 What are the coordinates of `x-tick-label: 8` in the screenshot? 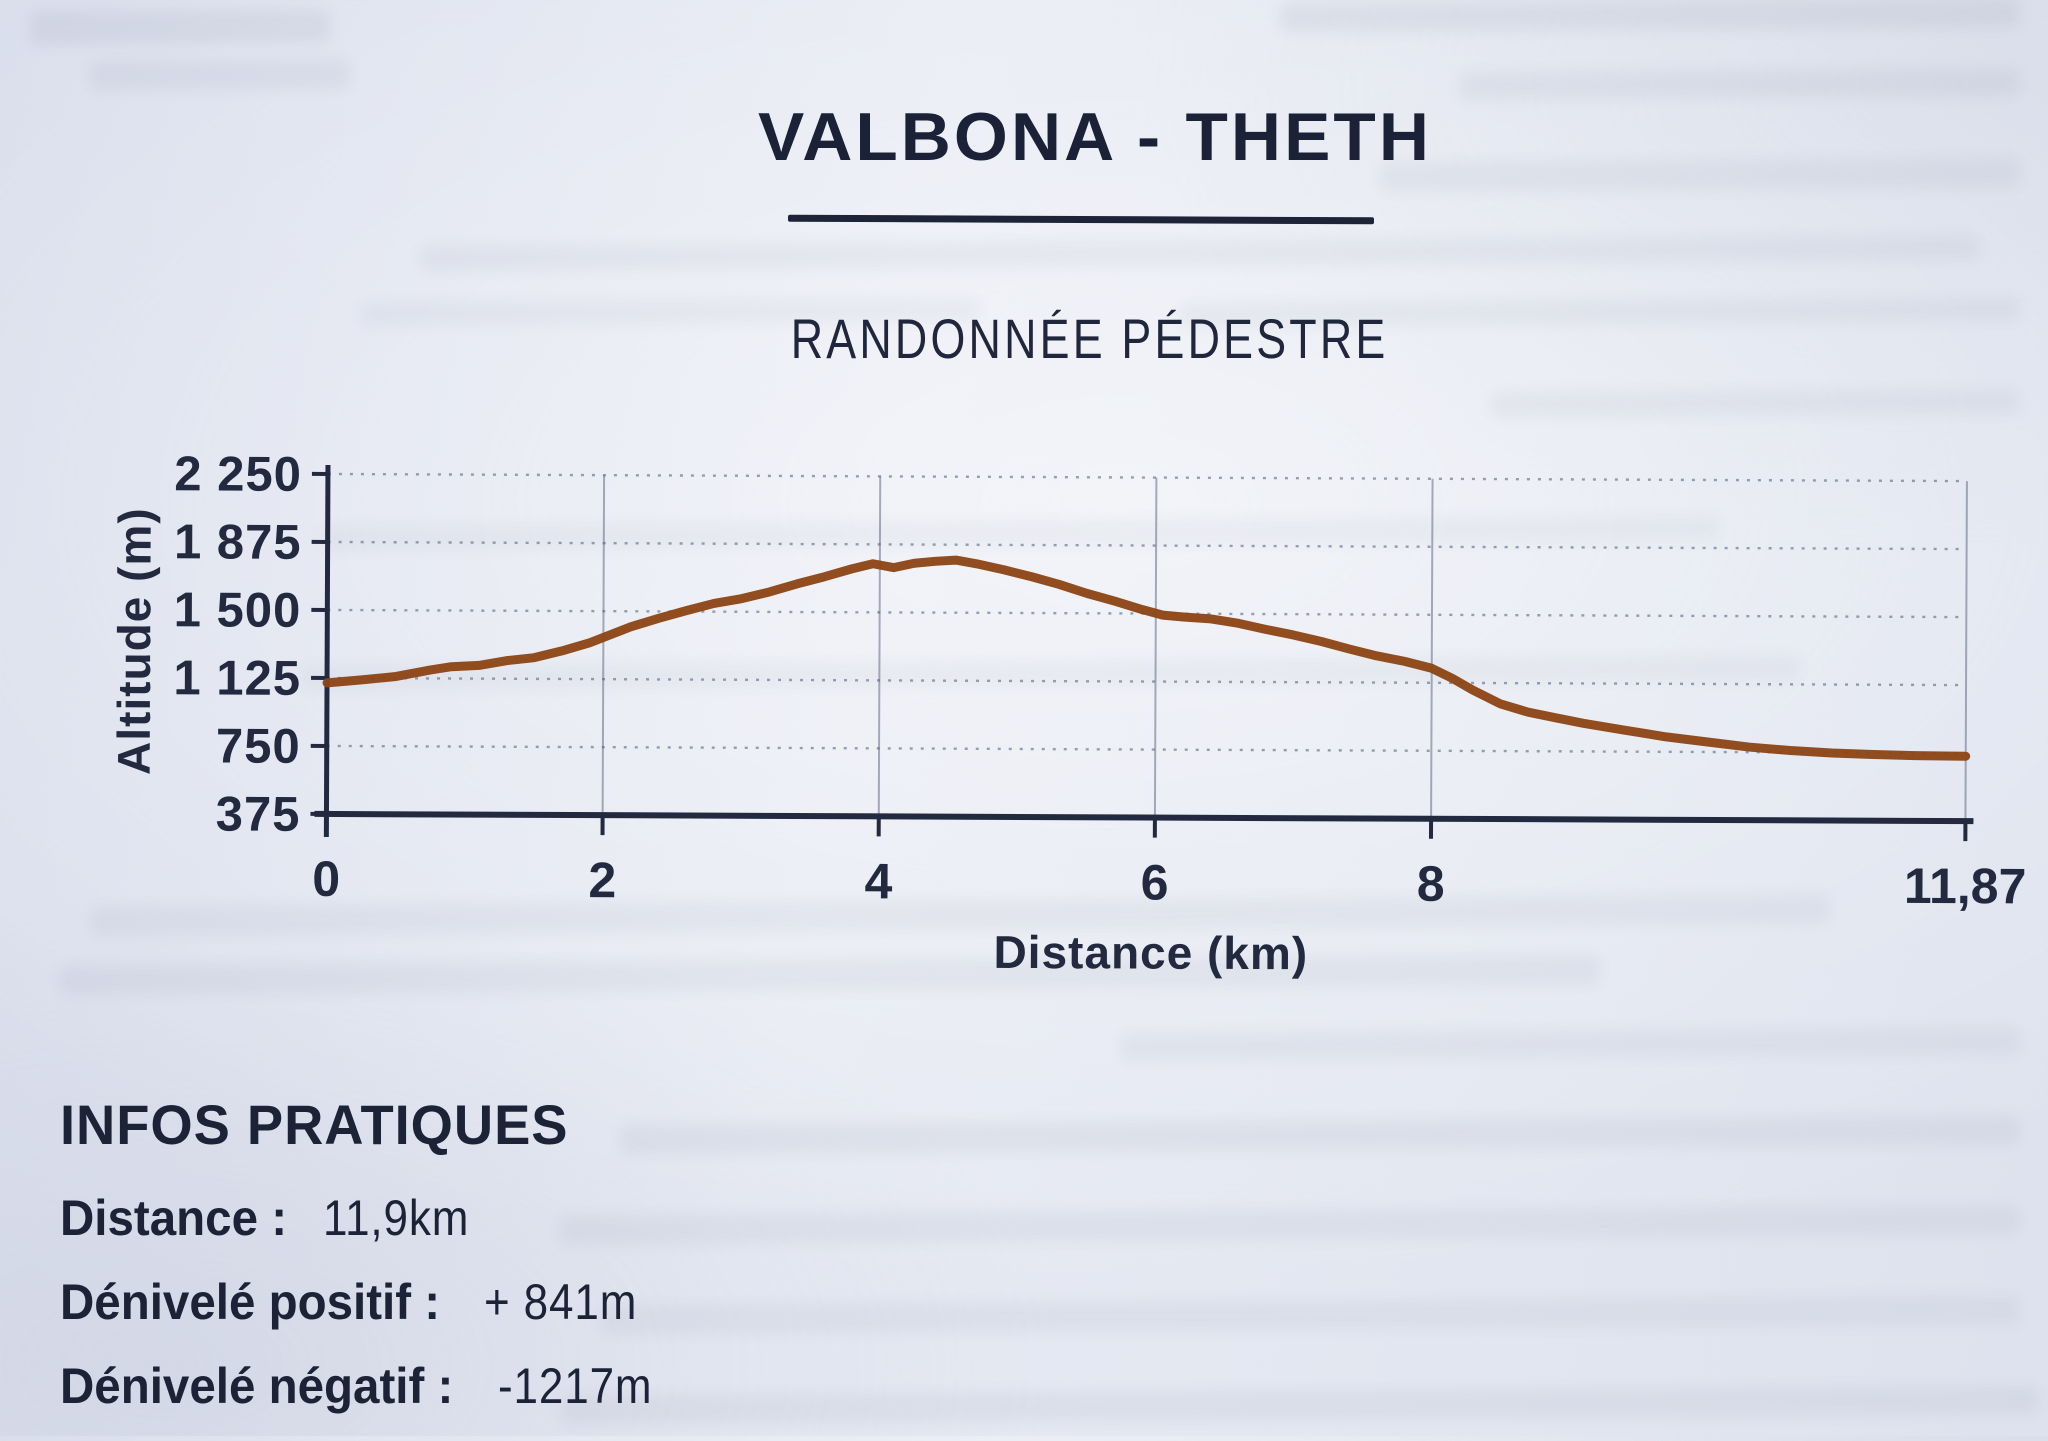 It's located at (1431, 884).